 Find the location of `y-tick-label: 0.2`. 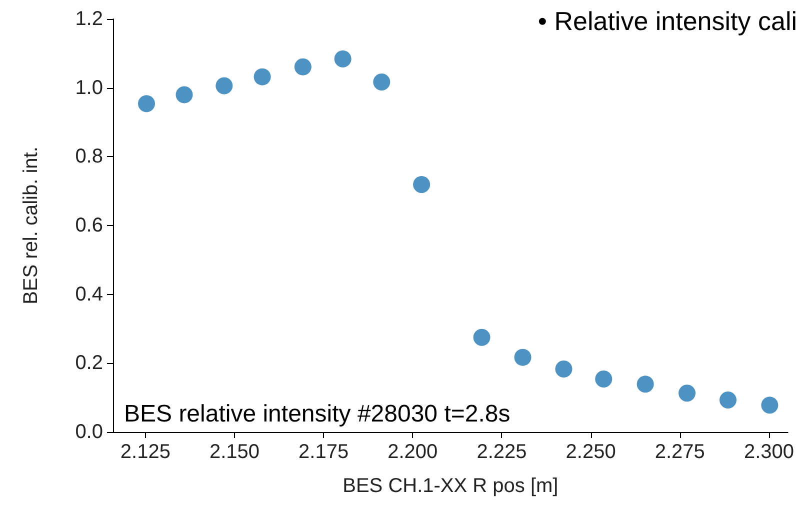

y-tick-label: 0.2 is located at coordinates (89, 363).